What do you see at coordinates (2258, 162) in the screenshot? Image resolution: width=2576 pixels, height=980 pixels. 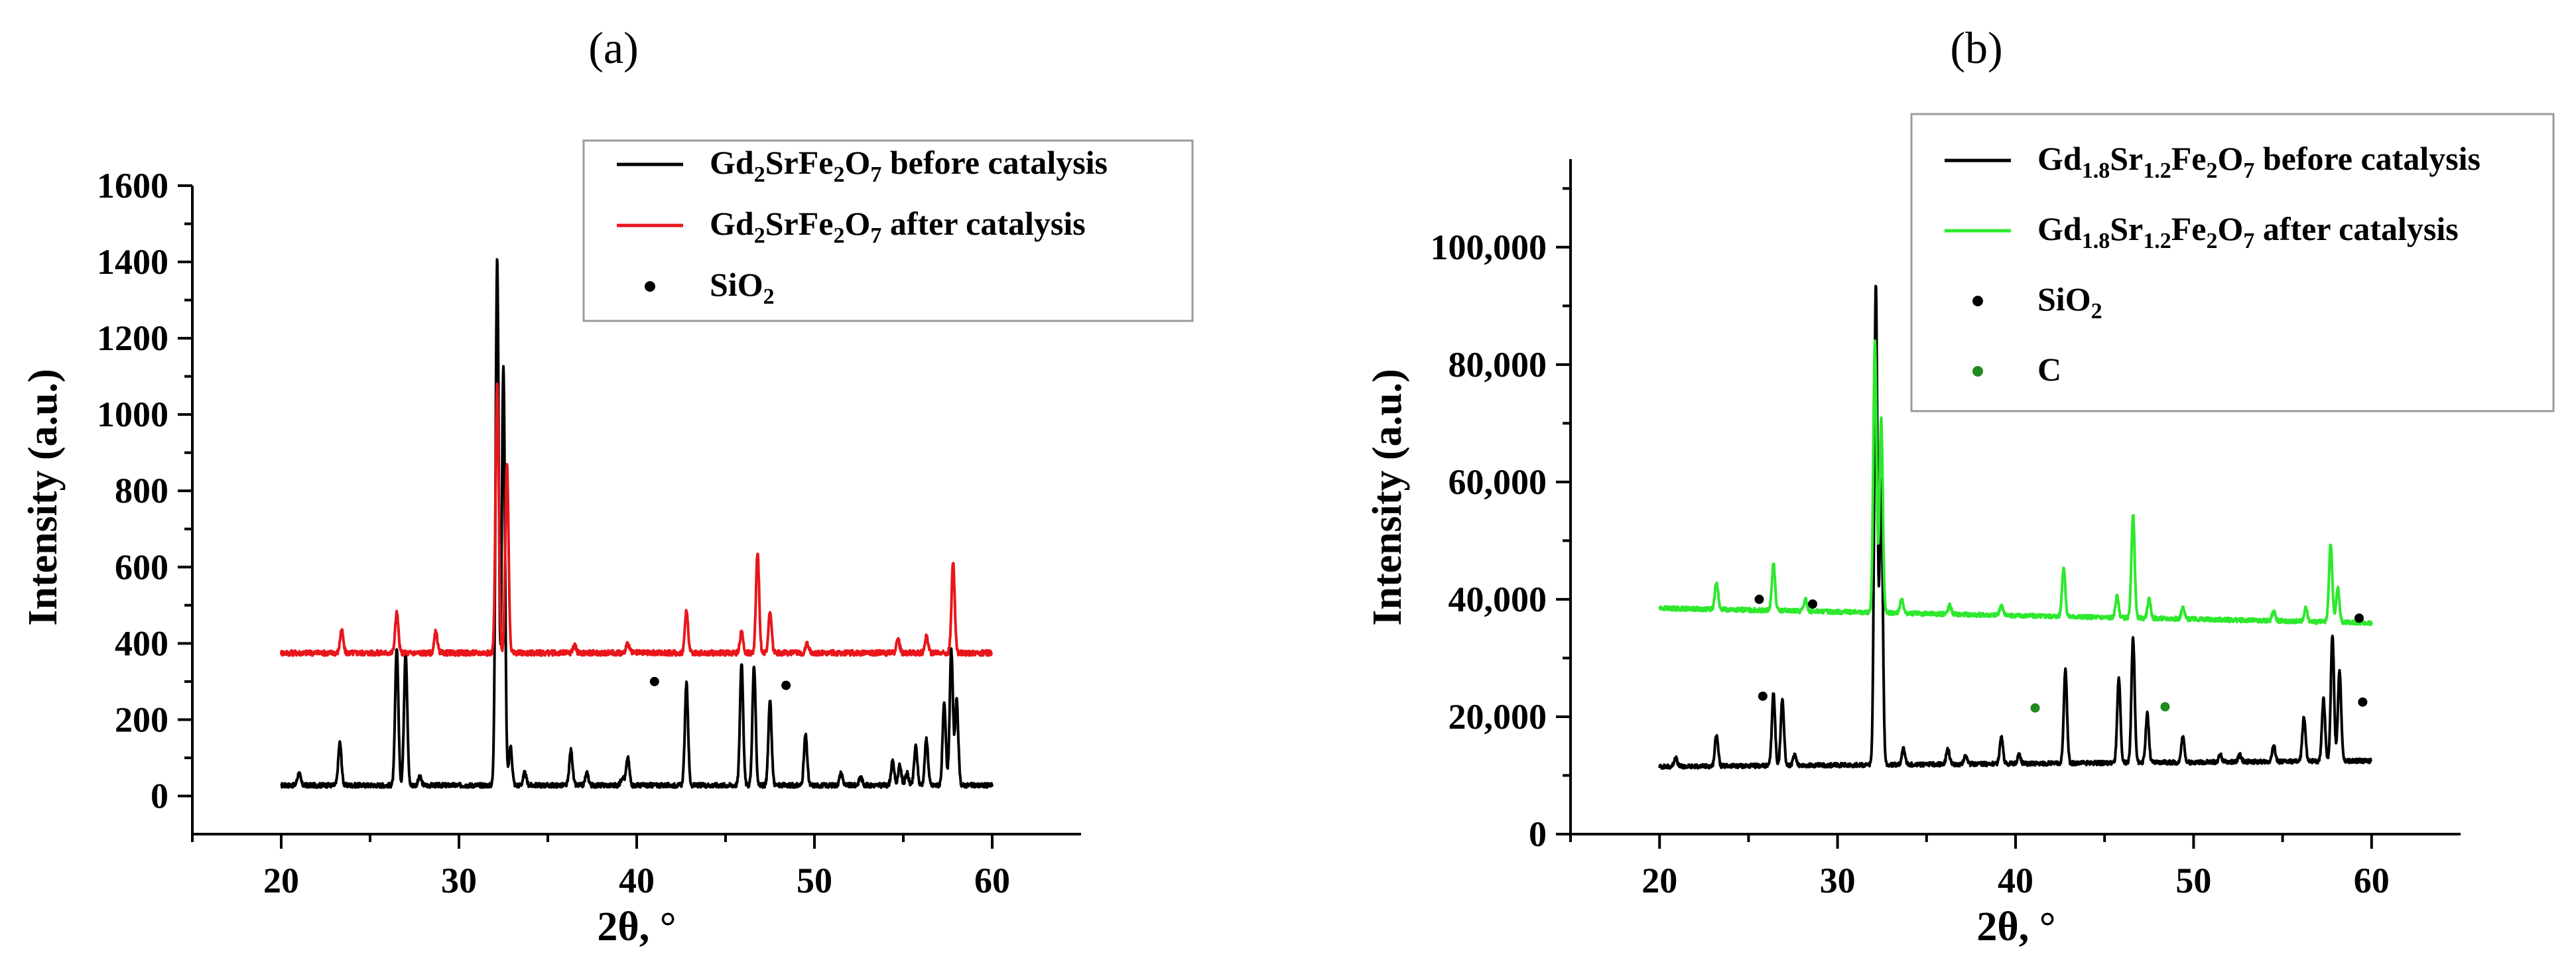 I see `legend-entry-label: Gd1.8Sr1.2Fe2O7 before catalysis` at bounding box center [2258, 162].